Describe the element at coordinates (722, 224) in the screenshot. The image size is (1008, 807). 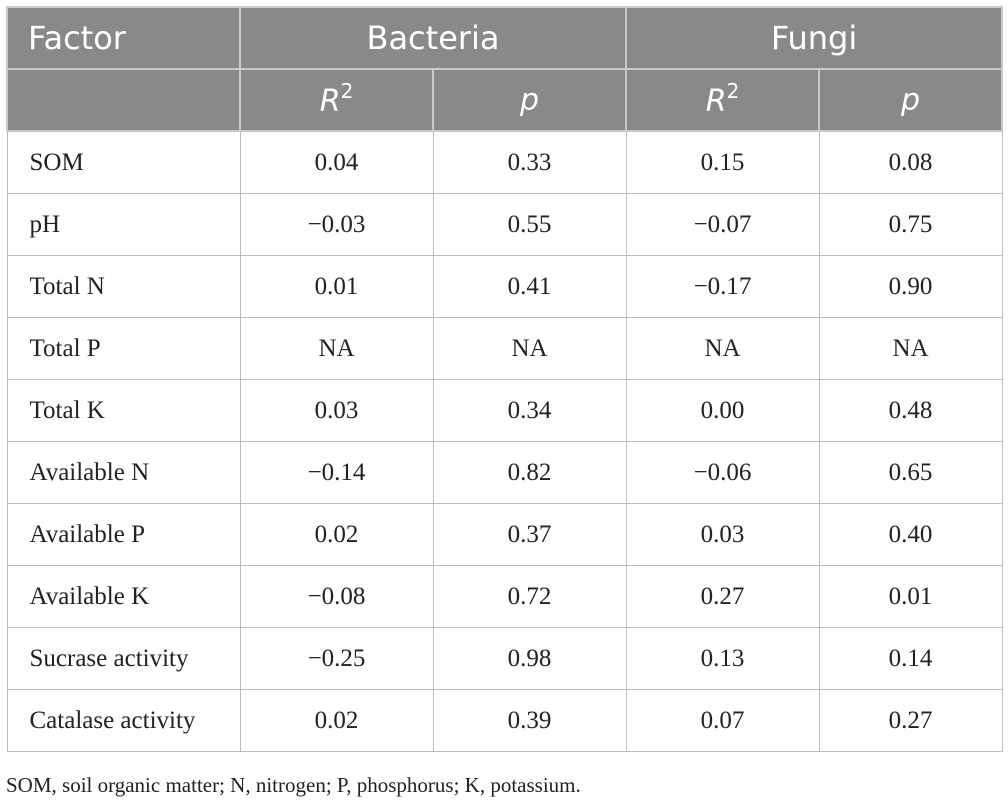
I see `cell-fungi-r2: −0.07` at that location.